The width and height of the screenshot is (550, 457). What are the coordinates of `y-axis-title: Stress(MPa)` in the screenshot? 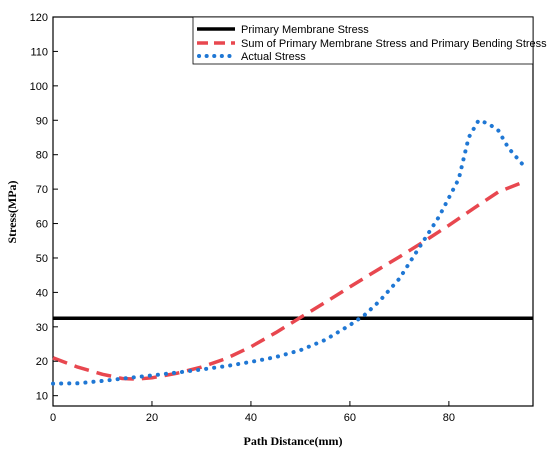 It's located at (12, 211).